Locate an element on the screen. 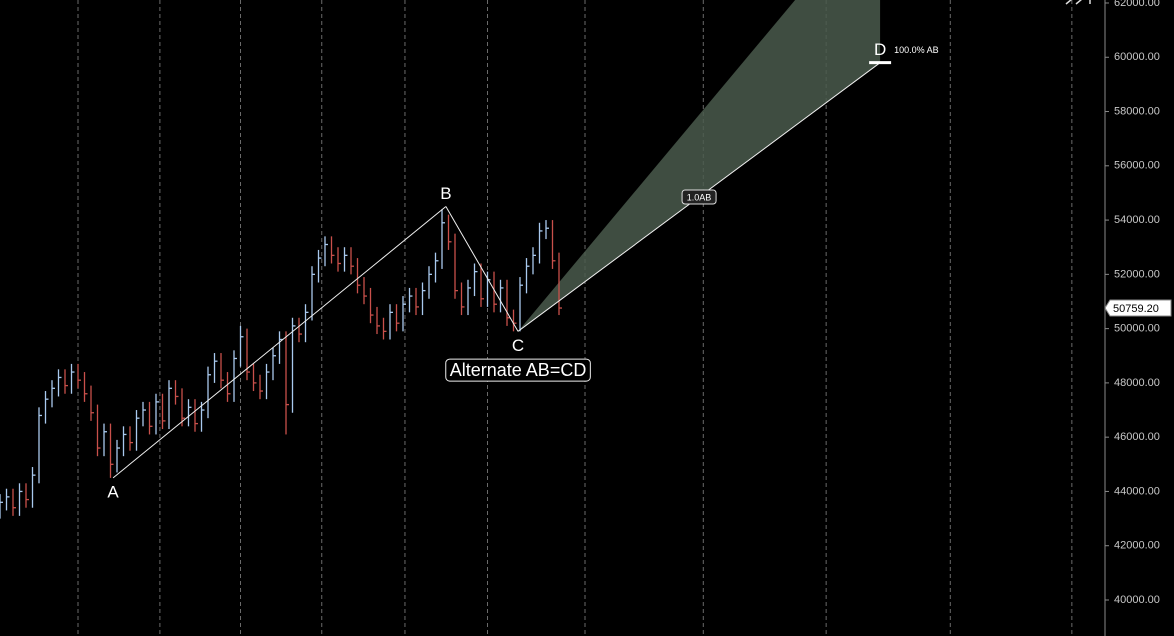 The image size is (1174, 636). point-label: D is located at coordinates (880, 49).